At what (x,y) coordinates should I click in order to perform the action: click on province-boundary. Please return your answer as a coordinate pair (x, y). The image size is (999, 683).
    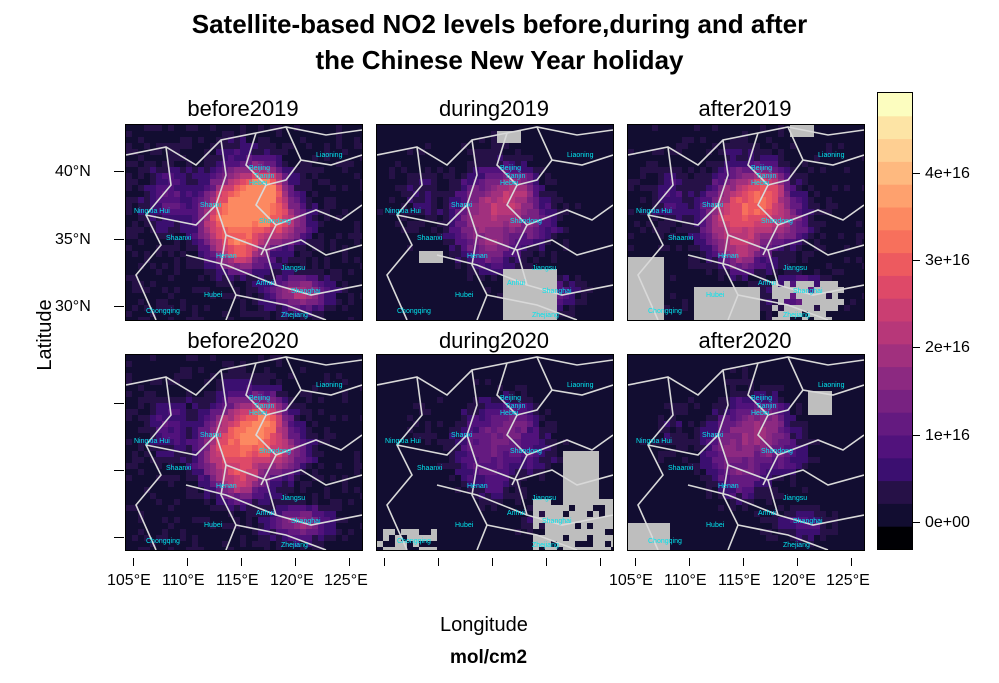
    Looking at the image, I should click on (293, 245).